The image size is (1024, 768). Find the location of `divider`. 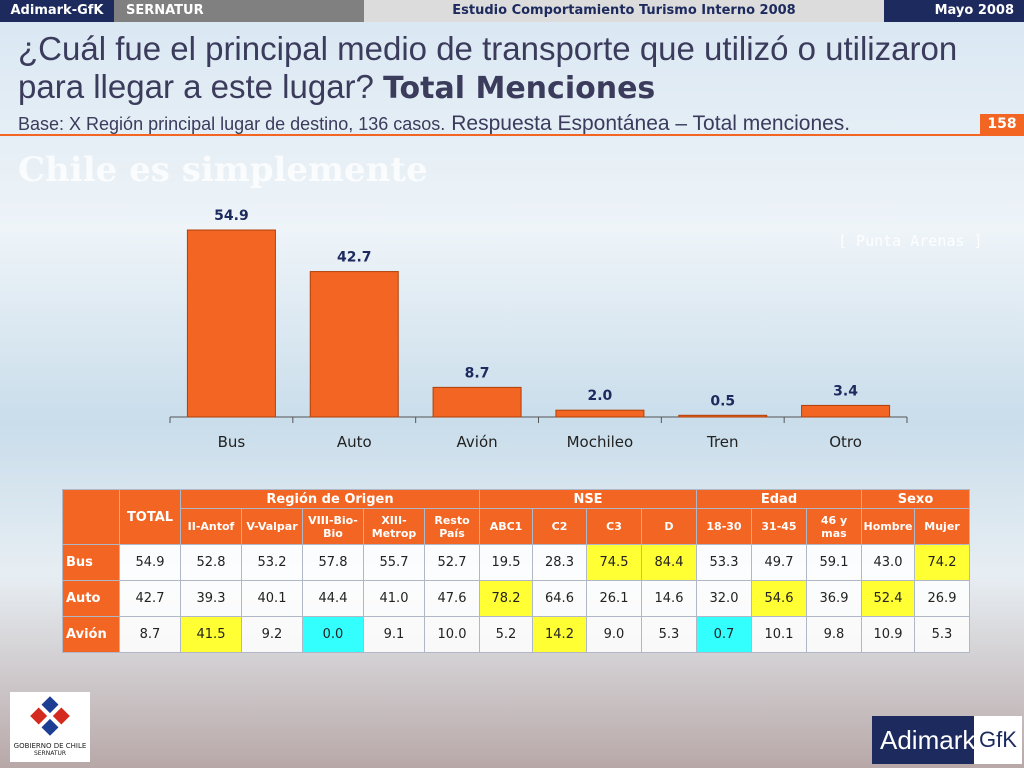

divider is located at coordinates (512, 135).